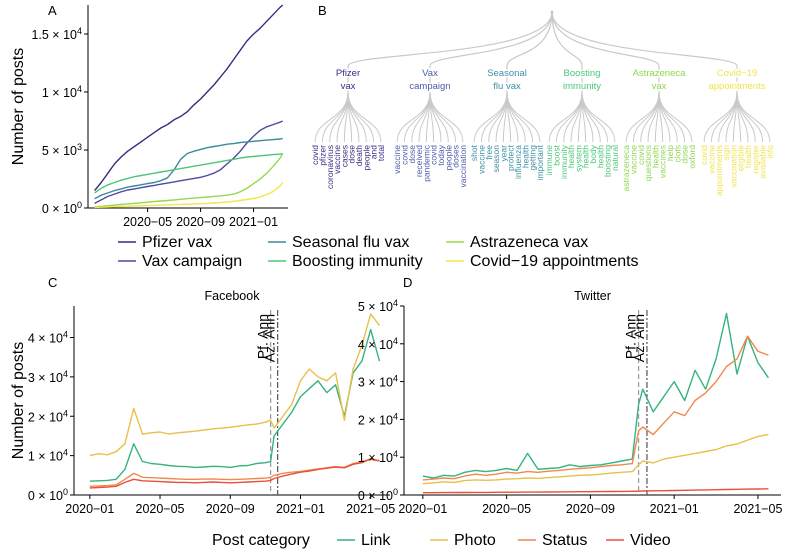  I want to click on series-line-status, so click(595, 408).